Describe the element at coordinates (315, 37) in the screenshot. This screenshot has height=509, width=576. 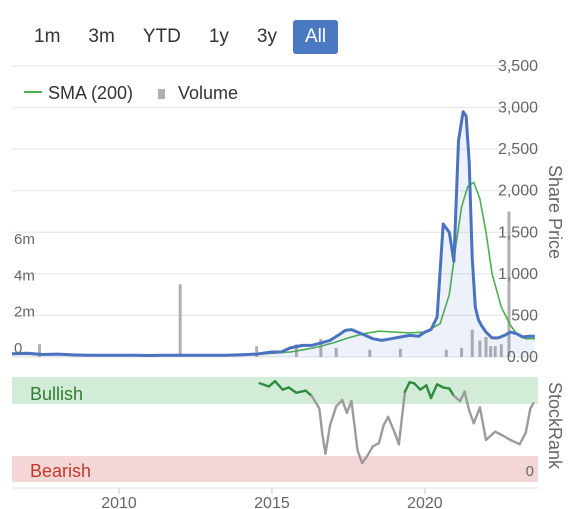
I see `range-all-button: All` at that location.